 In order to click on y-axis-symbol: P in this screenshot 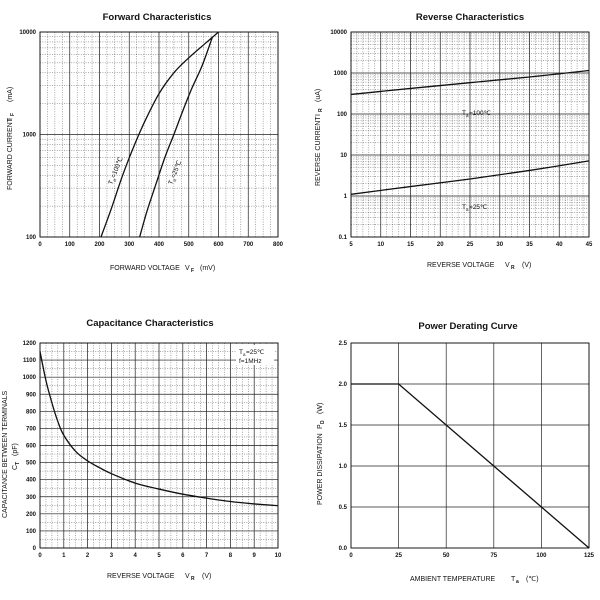, I will do `click(320, 426)`.